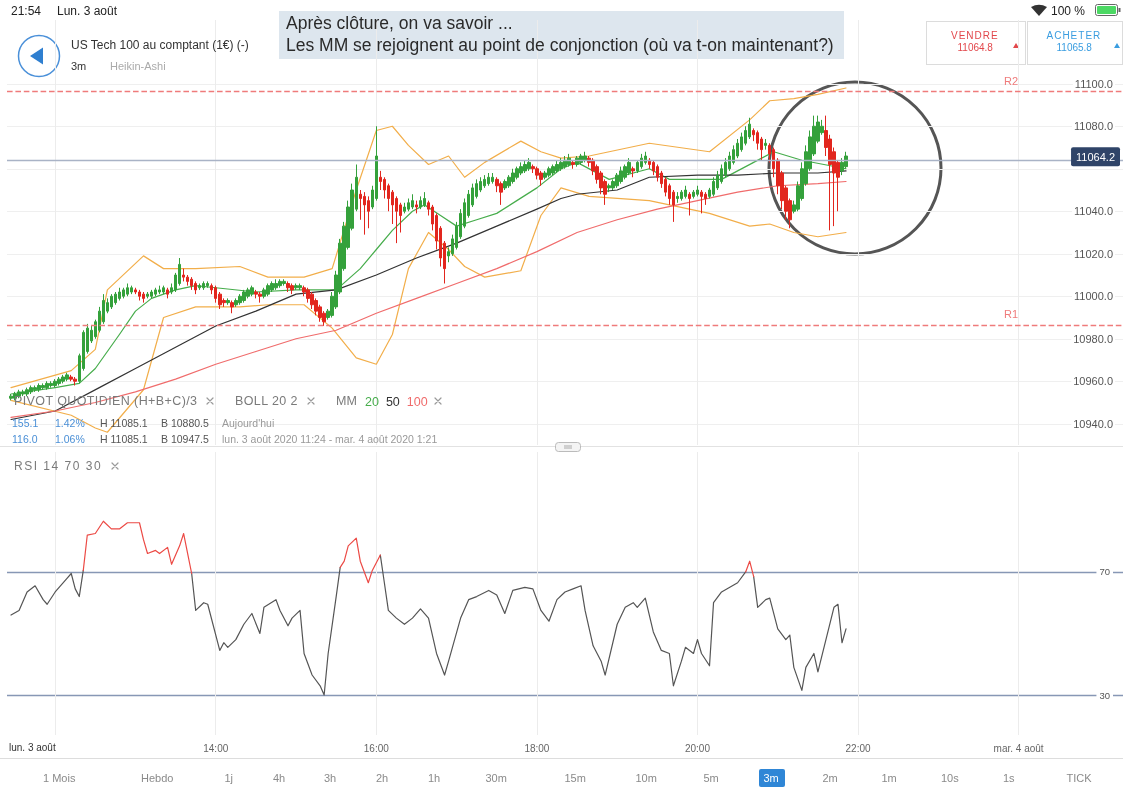  I want to click on annotation: B 10947.5, so click(185, 438).